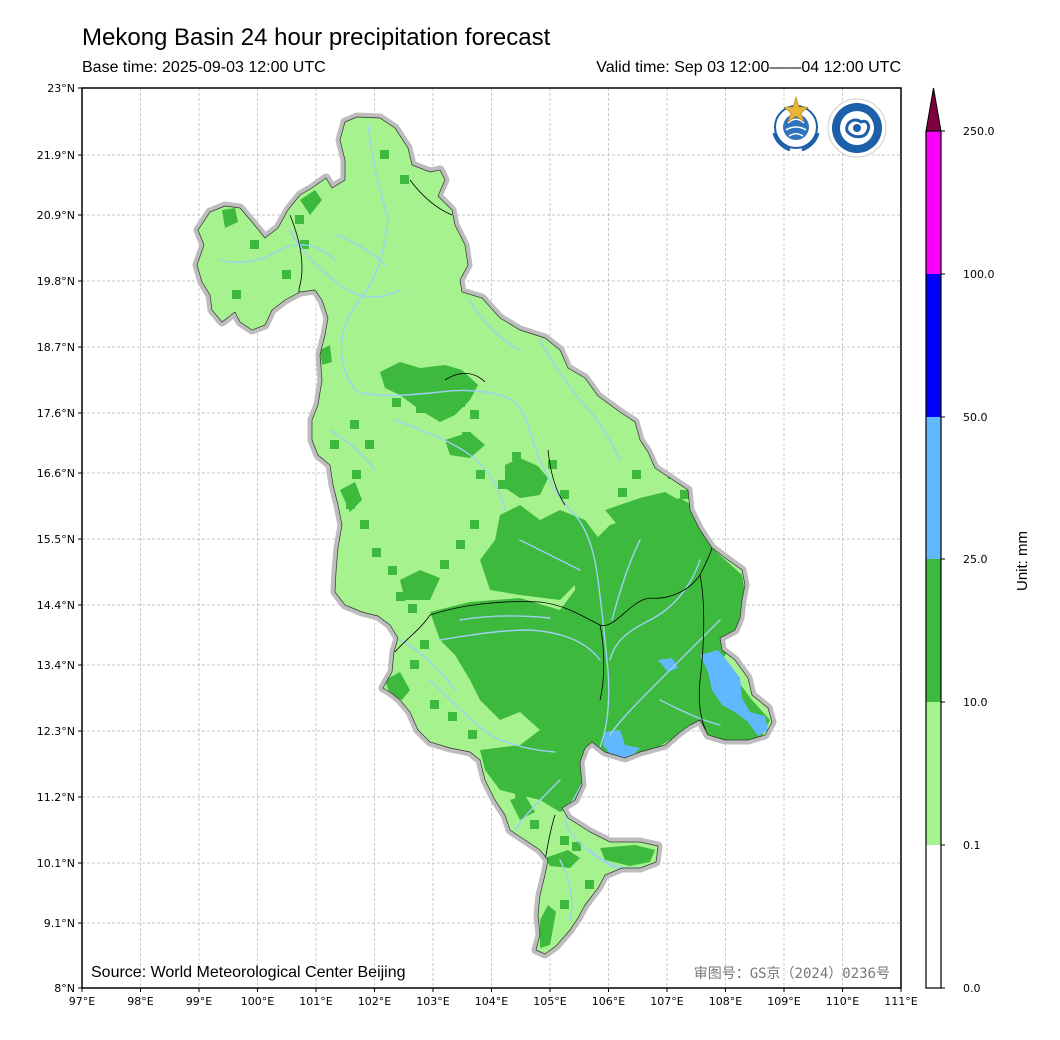 This screenshot has height=1040, width=1060. What do you see at coordinates (857, 128) in the screenshot?
I see `cma-logo` at bounding box center [857, 128].